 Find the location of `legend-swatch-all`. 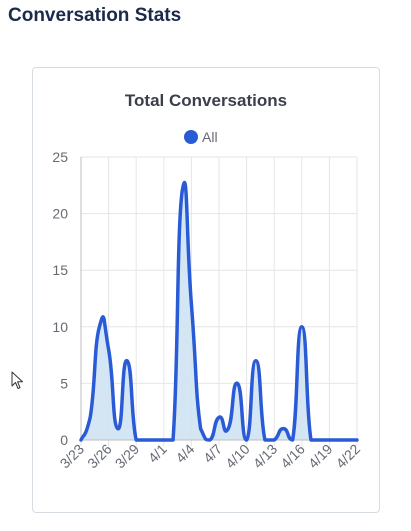

legend-swatch-all is located at coordinates (191, 137).